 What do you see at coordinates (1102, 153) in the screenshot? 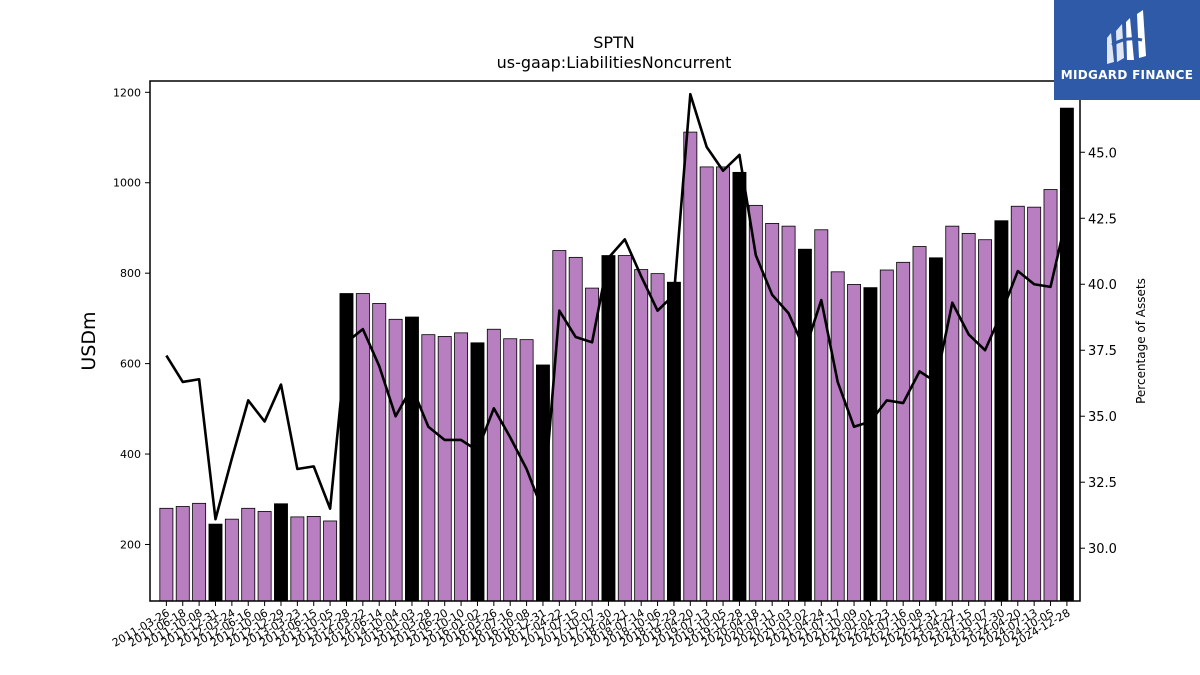
I see `y2-tick-label-45.0: 45.0` at bounding box center [1102, 153].